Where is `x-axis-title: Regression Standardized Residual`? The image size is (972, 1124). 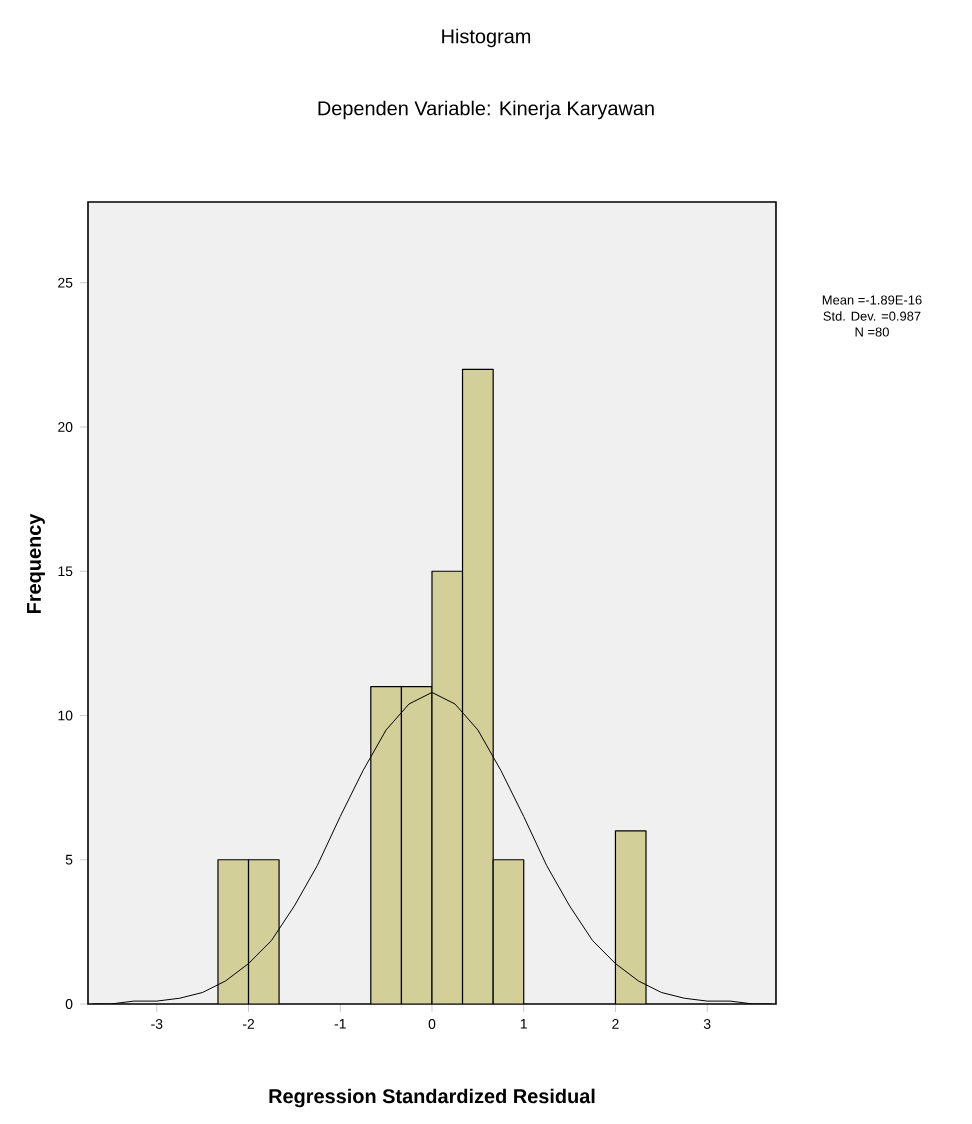
x-axis-title: Regression Standardized Residual is located at coordinates (432, 1098).